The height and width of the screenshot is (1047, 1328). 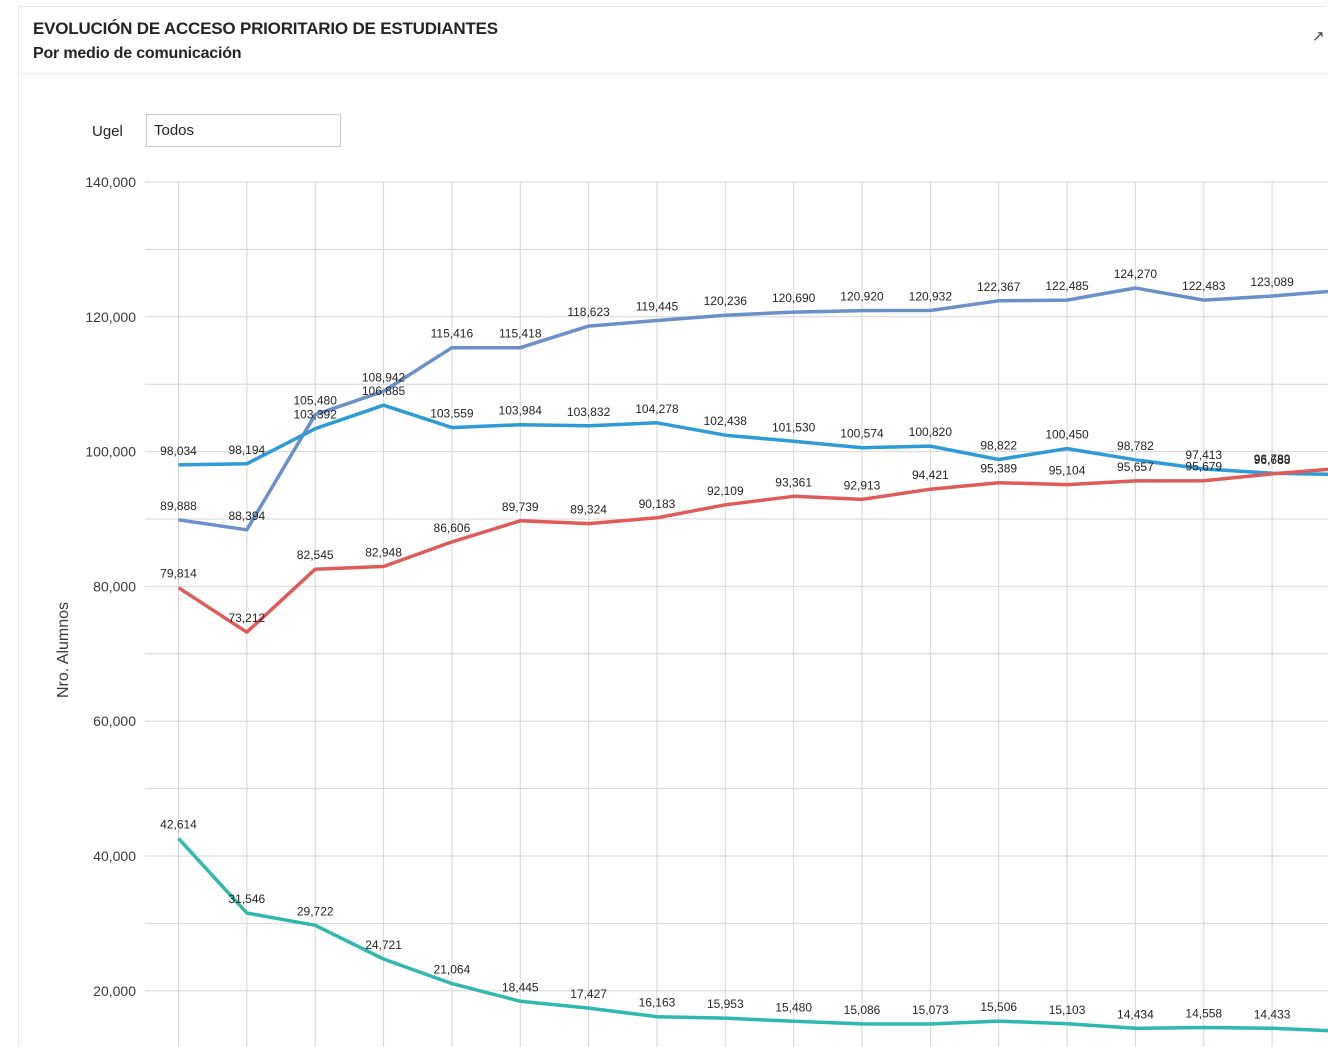 What do you see at coordinates (521, 411) in the screenshot?
I see `data-label: 103,984` at bounding box center [521, 411].